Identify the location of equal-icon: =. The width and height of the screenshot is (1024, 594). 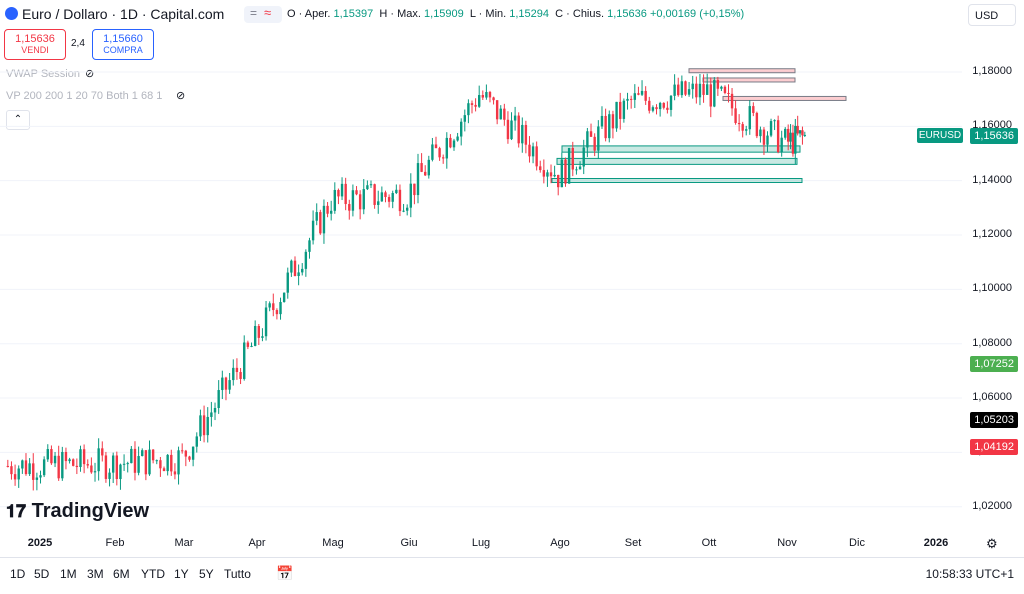
(254, 13).